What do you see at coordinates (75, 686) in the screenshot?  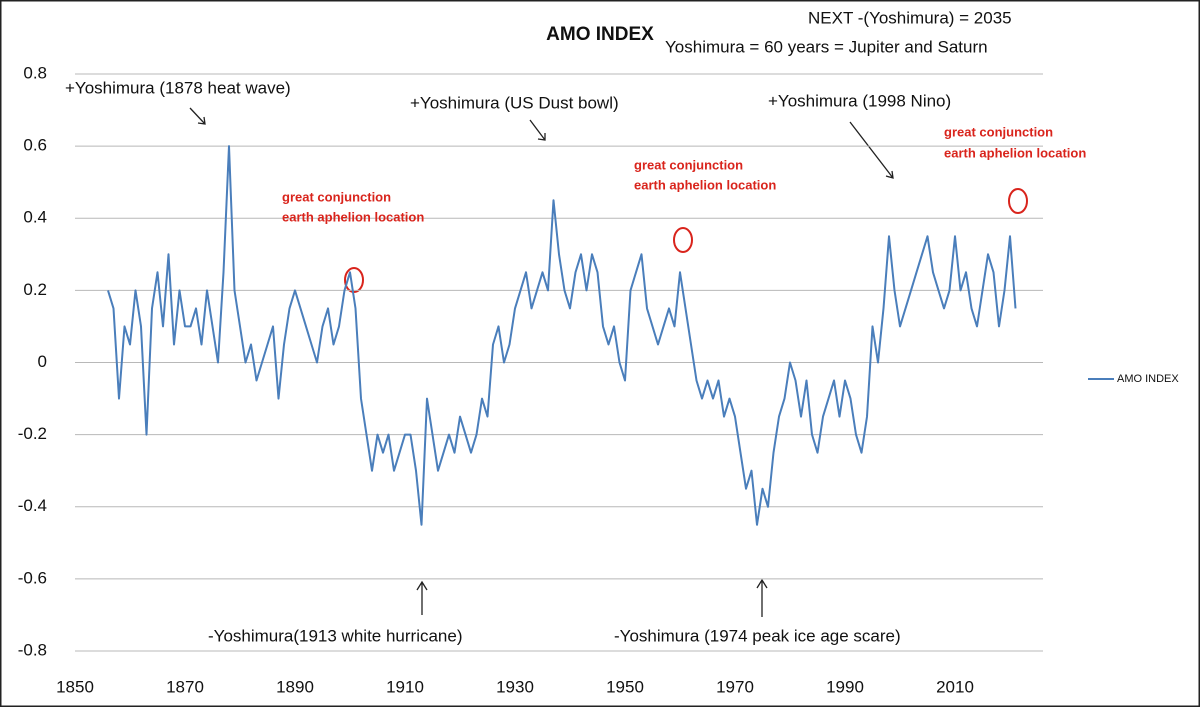 I see `x-tick-label: 1850` at bounding box center [75, 686].